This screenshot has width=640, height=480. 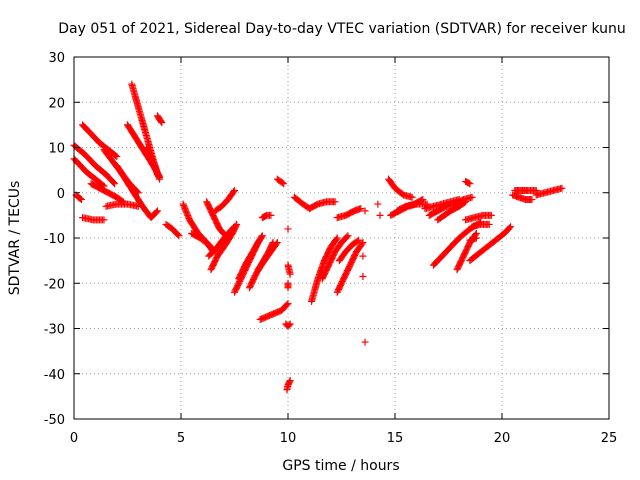 I want to click on y-axis-label: SDTVAR / TECUs, so click(x=15, y=238).